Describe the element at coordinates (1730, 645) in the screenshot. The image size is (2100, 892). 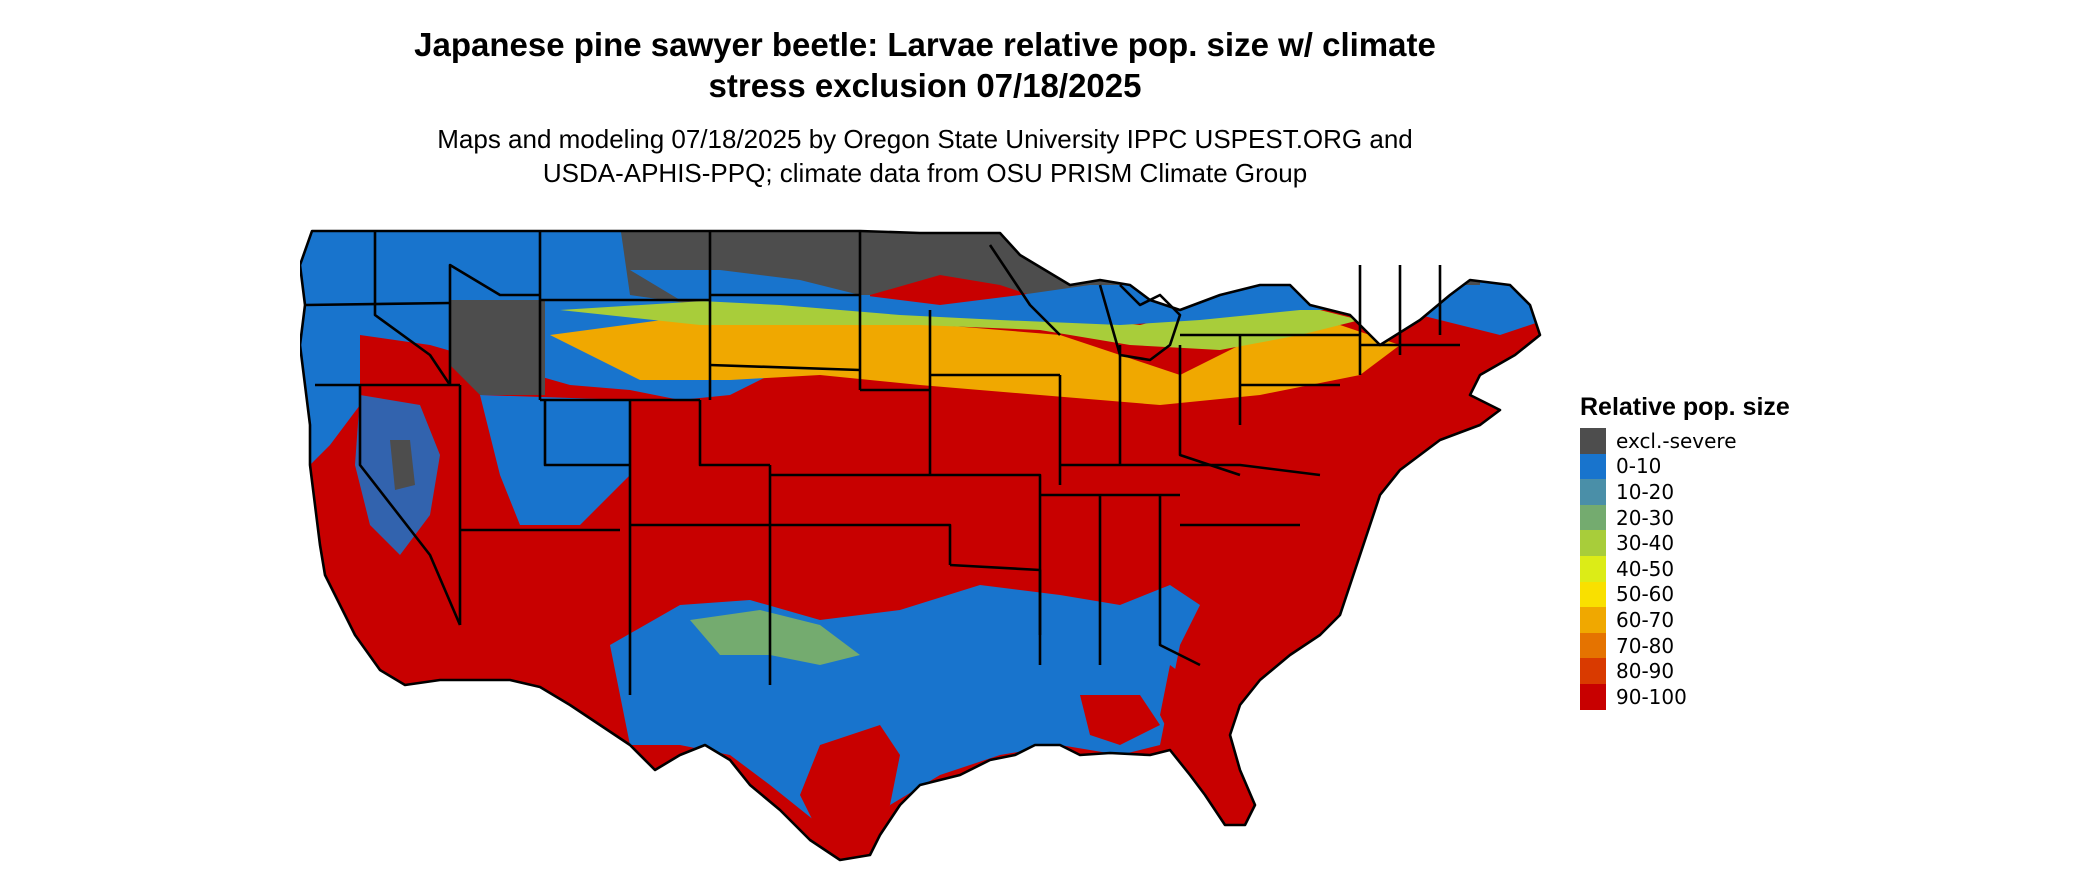
I see `legend-row: 70-80` at that location.